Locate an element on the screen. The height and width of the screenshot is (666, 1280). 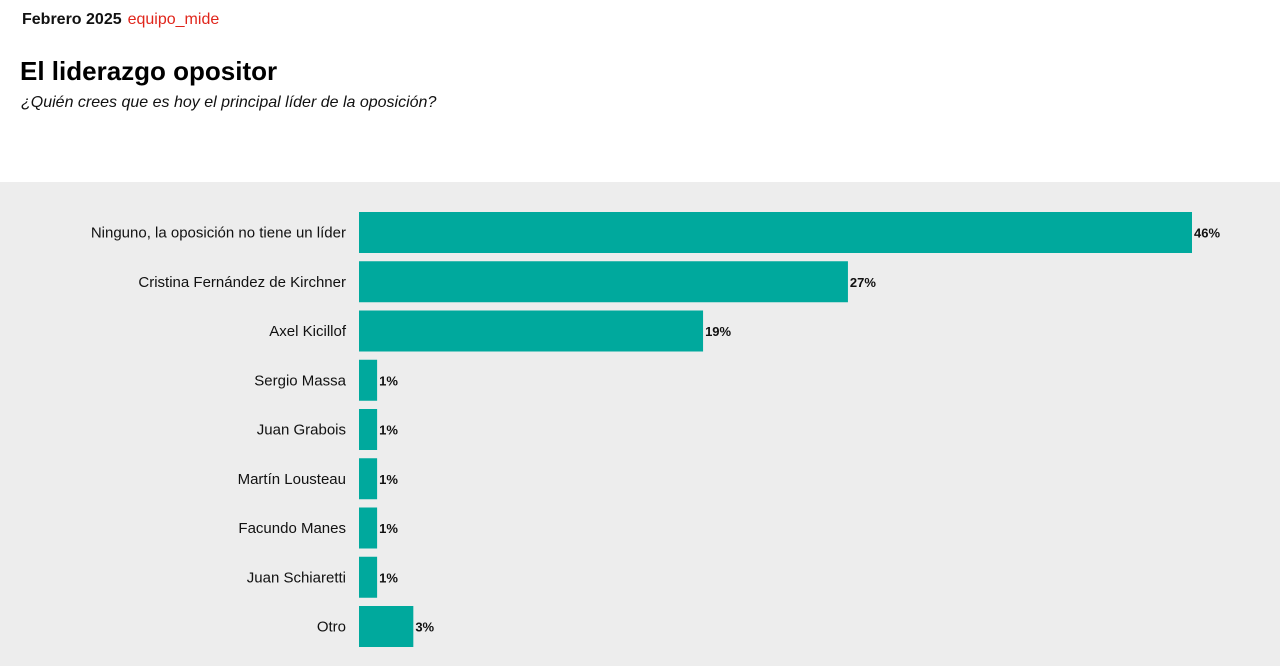
header: Febrero 2025 equipo_mide is located at coordinates (120, 20).